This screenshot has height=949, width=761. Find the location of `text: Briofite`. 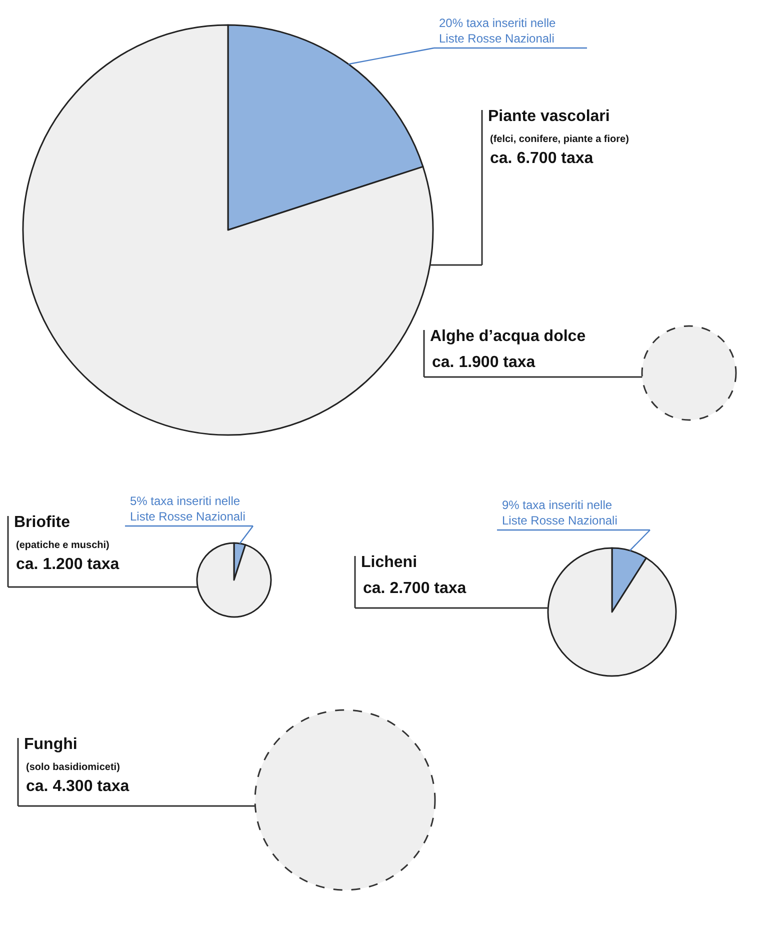

text: Briofite is located at coordinates (42, 523).